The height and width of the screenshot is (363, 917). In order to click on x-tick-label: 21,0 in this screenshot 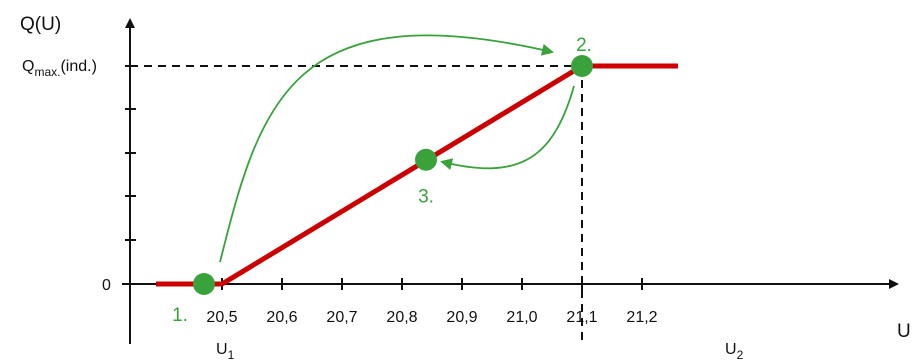, I will do `click(521, 317)`.